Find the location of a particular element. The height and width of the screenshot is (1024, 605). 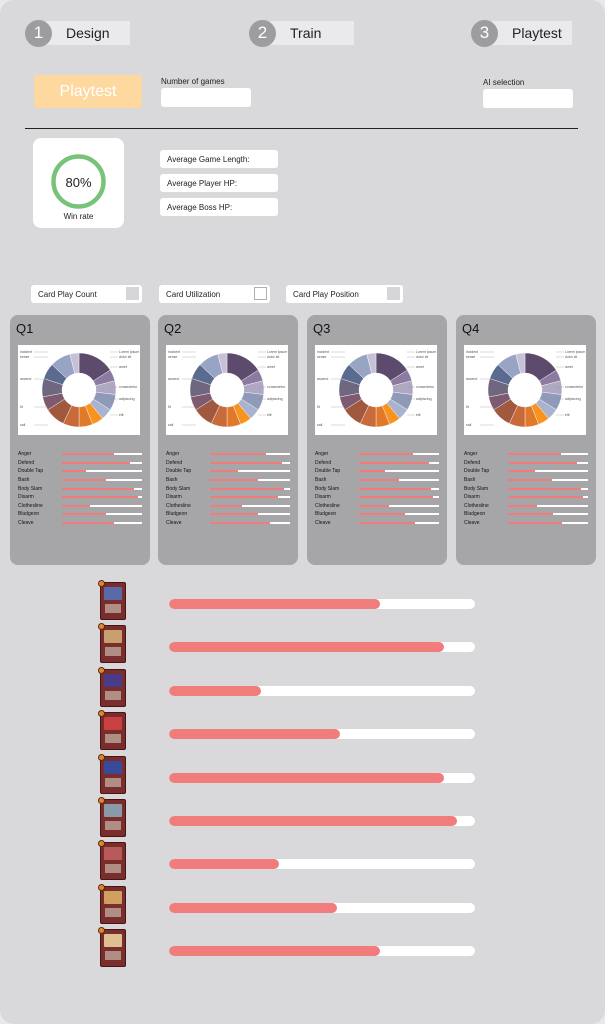

stat-row-name: Anger is located at coordinates (471, 454).